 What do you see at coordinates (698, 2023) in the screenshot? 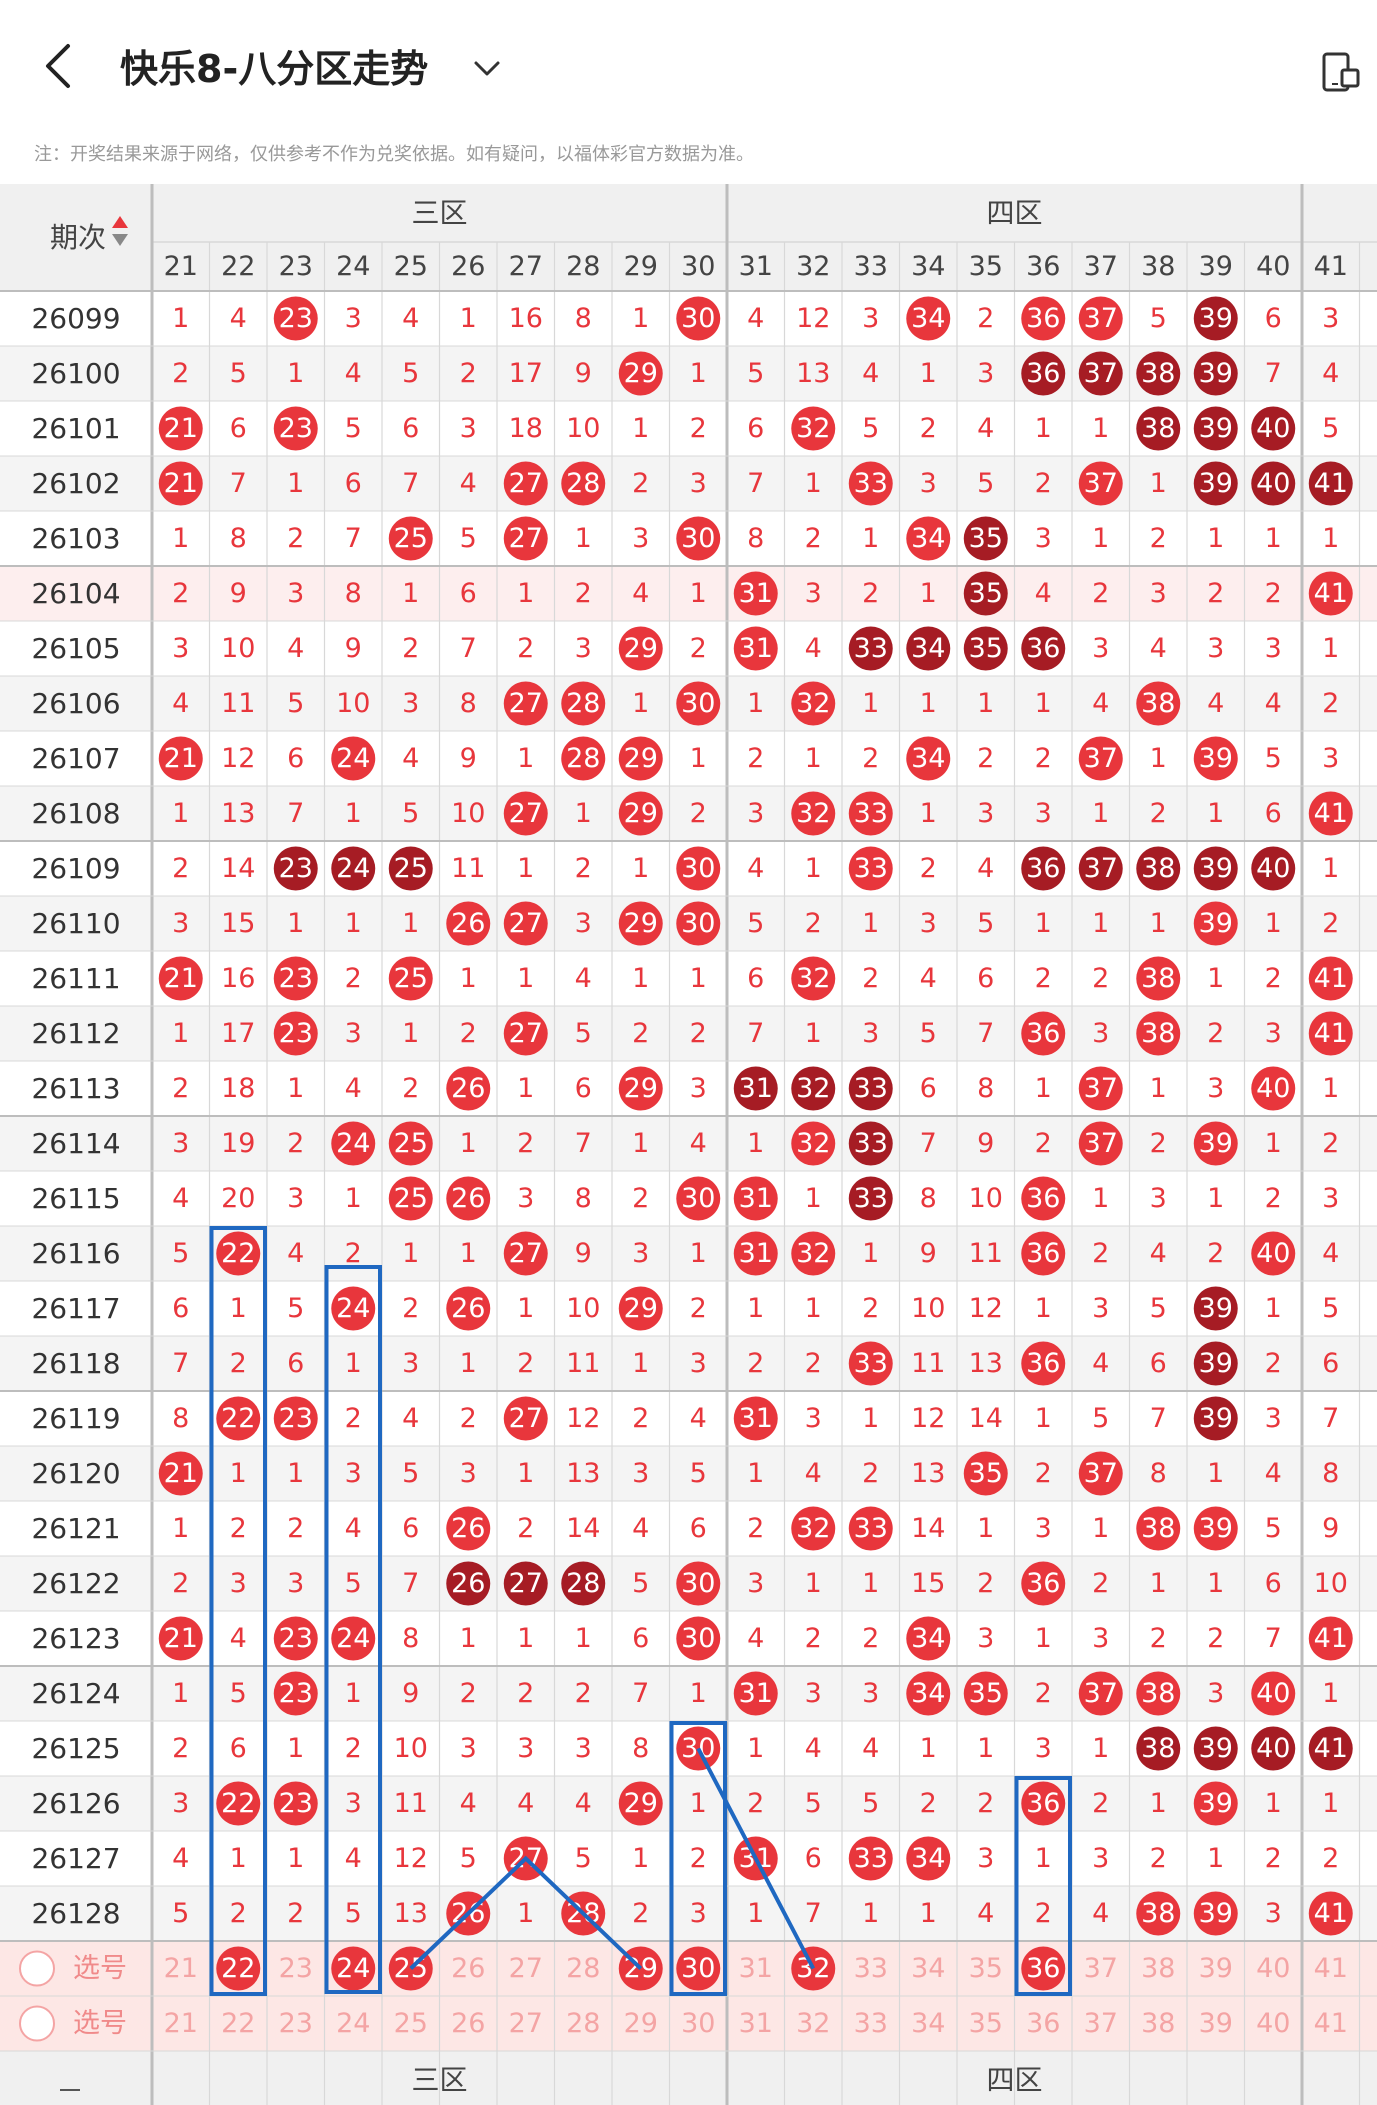
I see `select-number: 30` at bounding box center [698, 2023].